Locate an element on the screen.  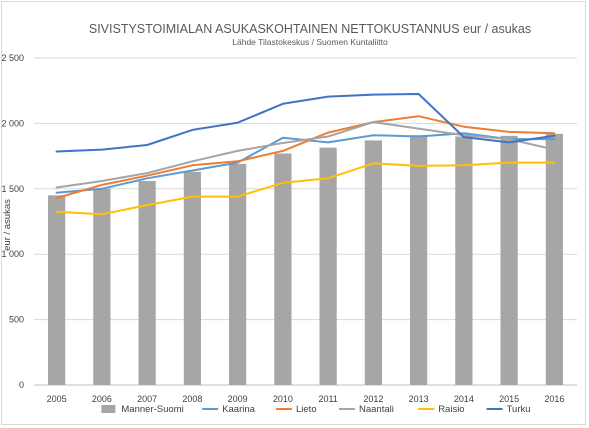
legend-label-raisio: Raisio is located at coordinates (451, 409).